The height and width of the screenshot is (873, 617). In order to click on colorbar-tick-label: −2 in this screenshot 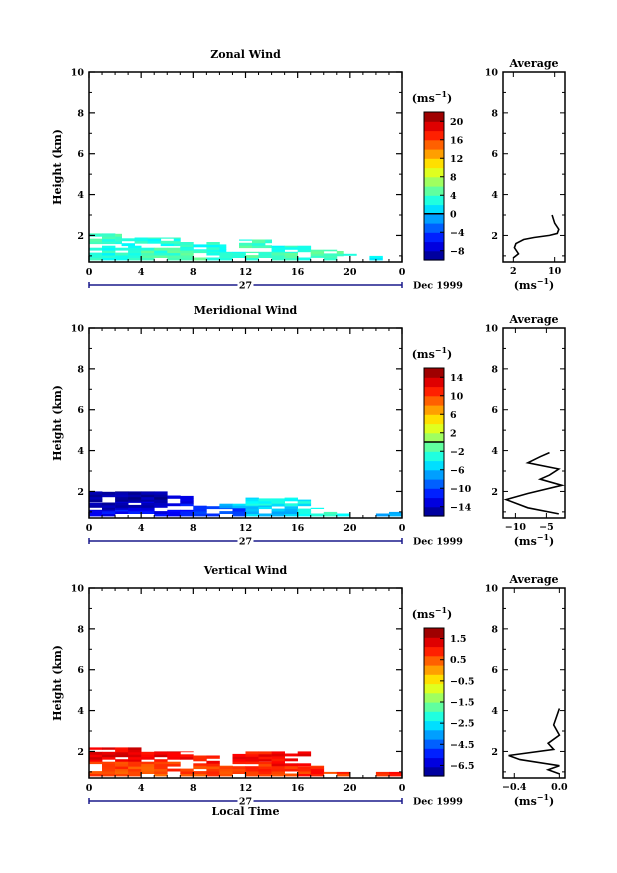, I will do `click(457, 452)`.